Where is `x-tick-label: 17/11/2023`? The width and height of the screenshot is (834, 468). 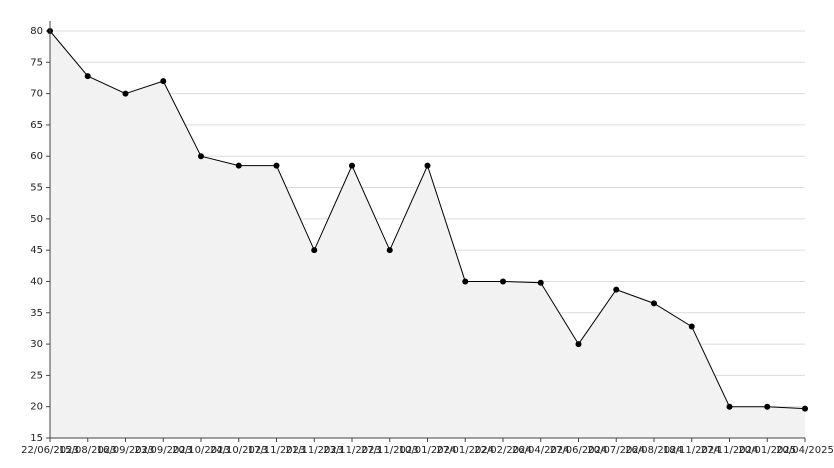
x-tick-label: 17/11/2023 is located at coordinates (277, 450).